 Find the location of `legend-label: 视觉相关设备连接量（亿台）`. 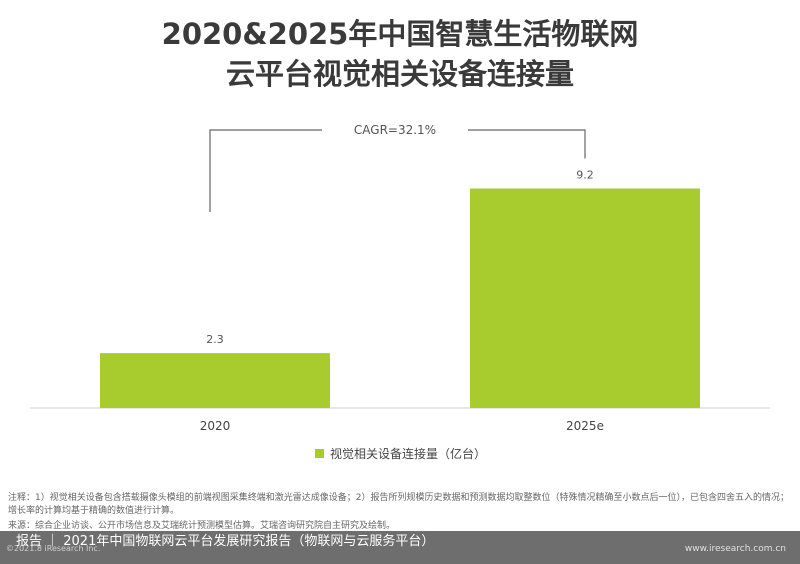

legend-label: 视觉相关设备连接量（亿台） is located at coordinates (408, 454).